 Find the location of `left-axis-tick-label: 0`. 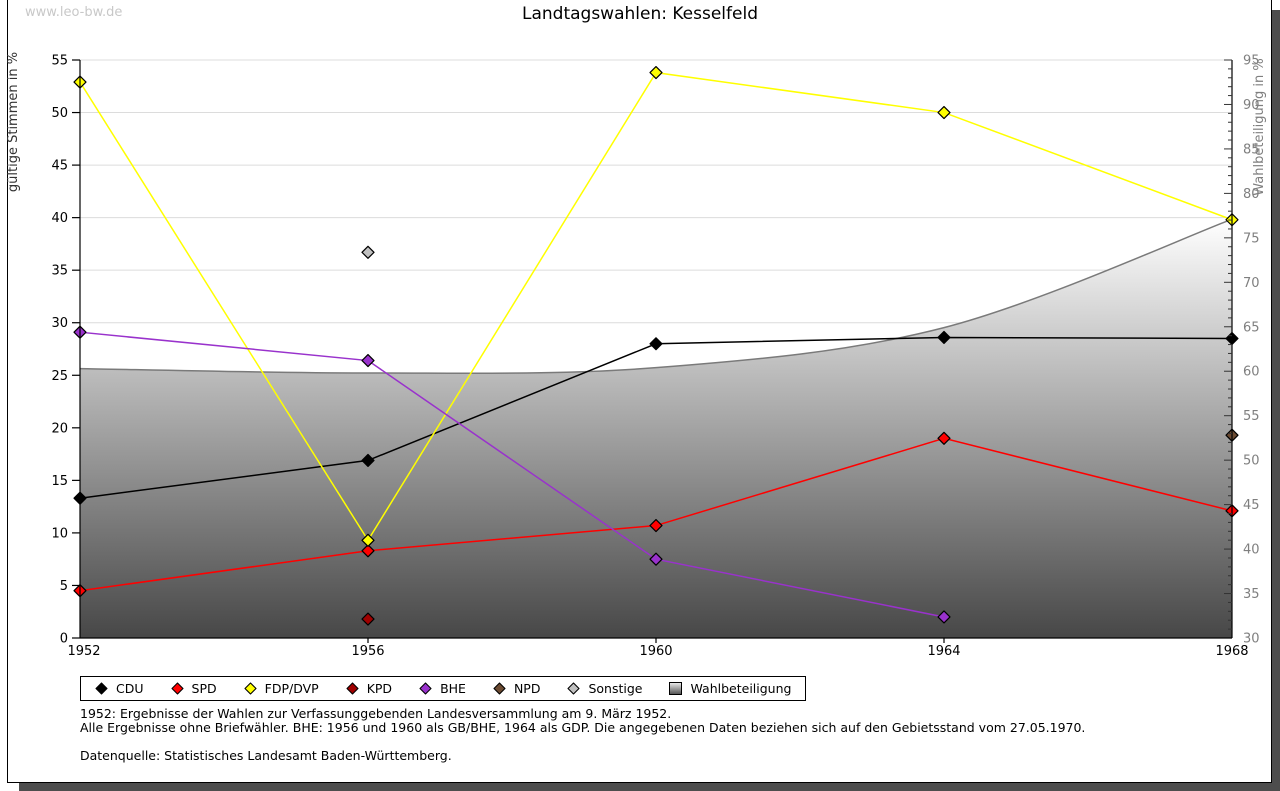

left-axis-tick-label: 0 is located at coordinates (64, 639).